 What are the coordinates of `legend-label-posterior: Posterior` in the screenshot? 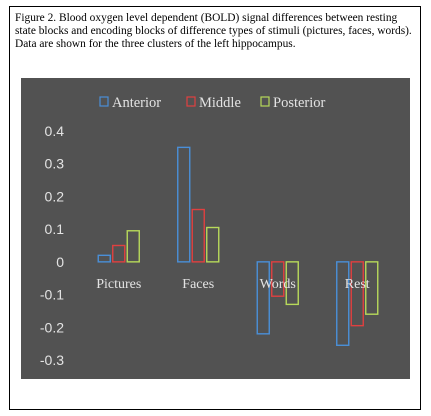 It's located at (299, 103).